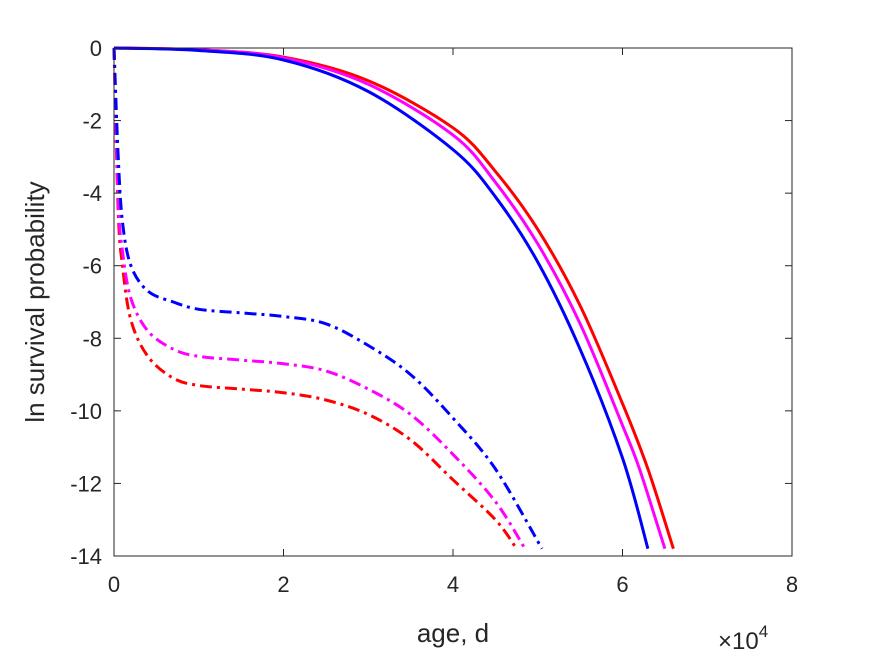  What do you see at coordinates (453, 633) in the screenshot?
I see `x-axis-label: age, d` at bounding box center [453, 633].